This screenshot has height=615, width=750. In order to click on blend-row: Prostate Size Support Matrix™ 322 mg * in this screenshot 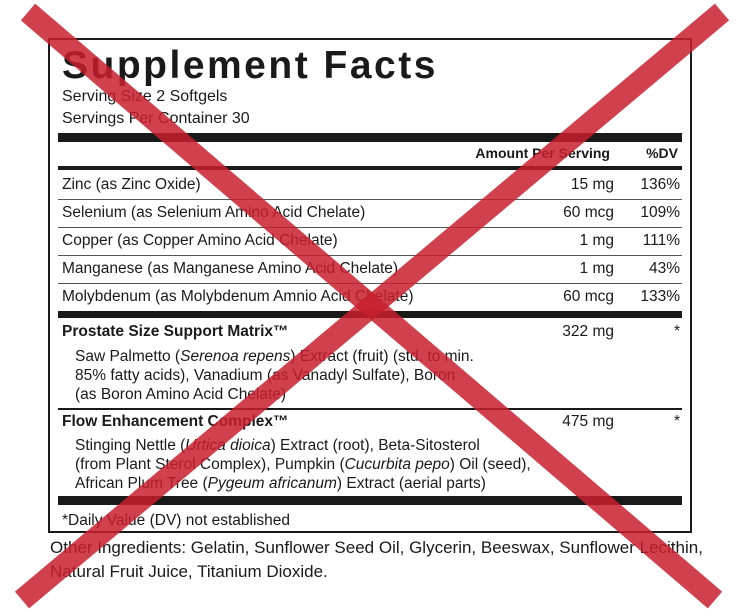, I will do `click(370, 332)`.